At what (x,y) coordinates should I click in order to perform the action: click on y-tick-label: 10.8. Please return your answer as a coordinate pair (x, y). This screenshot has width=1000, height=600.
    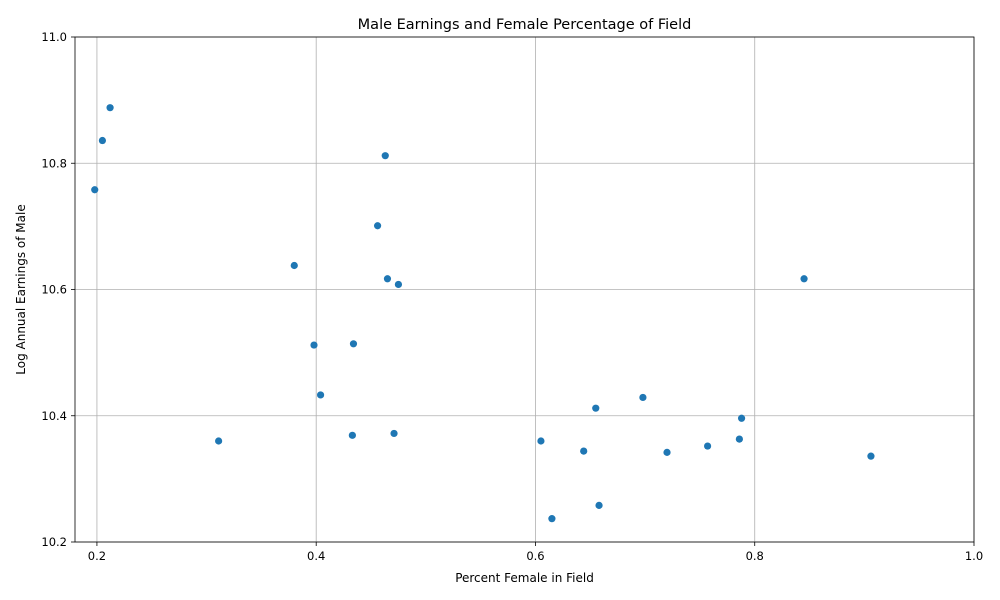
    Looking at the image, I should click on (54, 163).